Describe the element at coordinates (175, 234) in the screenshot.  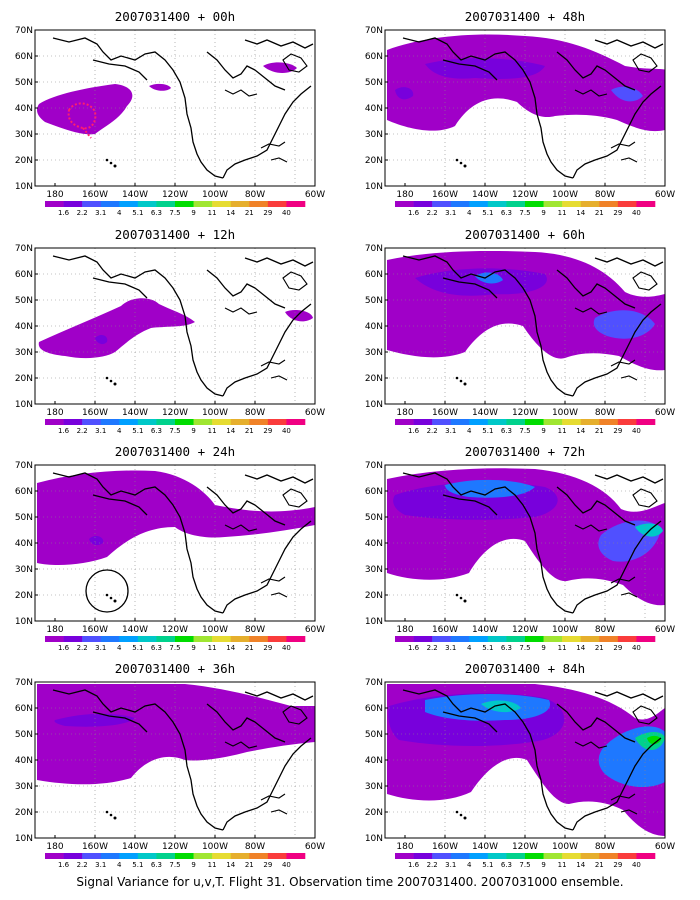
I see `panel-title: 2007031400 + 12h` at that location.